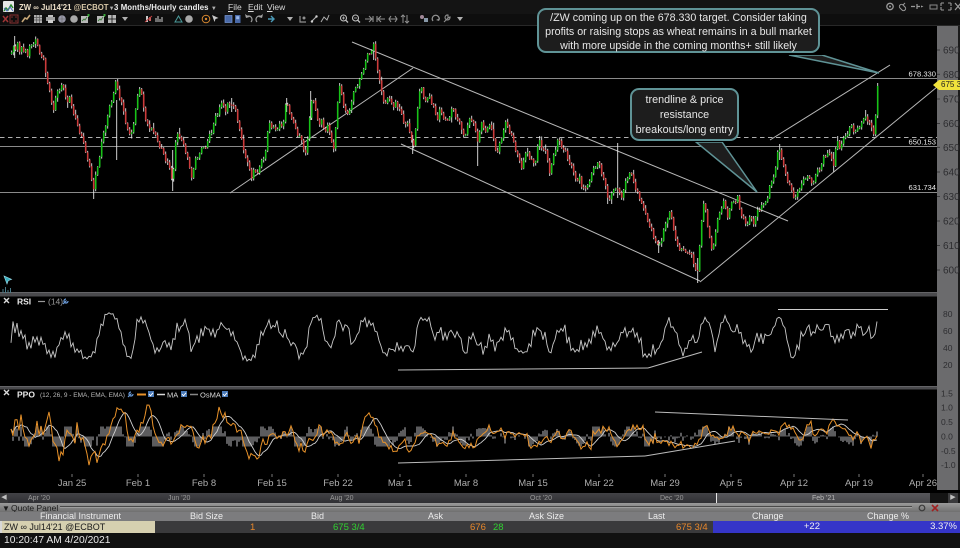 This screenshot has width=960, height=548. I want to click on svg-text: Apr 19, so click(859, 483).